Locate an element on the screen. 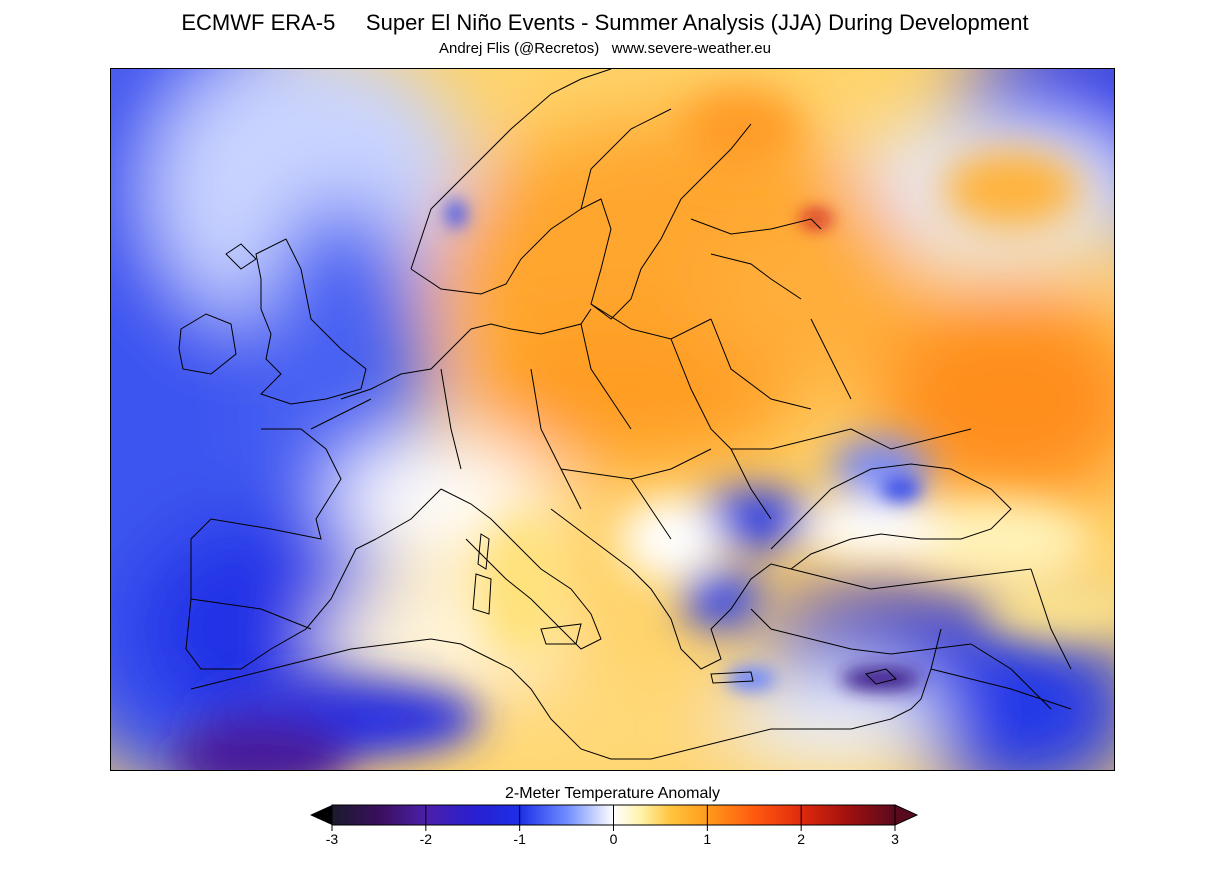 This screenshot has height=881, width=1210. colorbar-tick-label: 0 is located at coordinates (613, 839).